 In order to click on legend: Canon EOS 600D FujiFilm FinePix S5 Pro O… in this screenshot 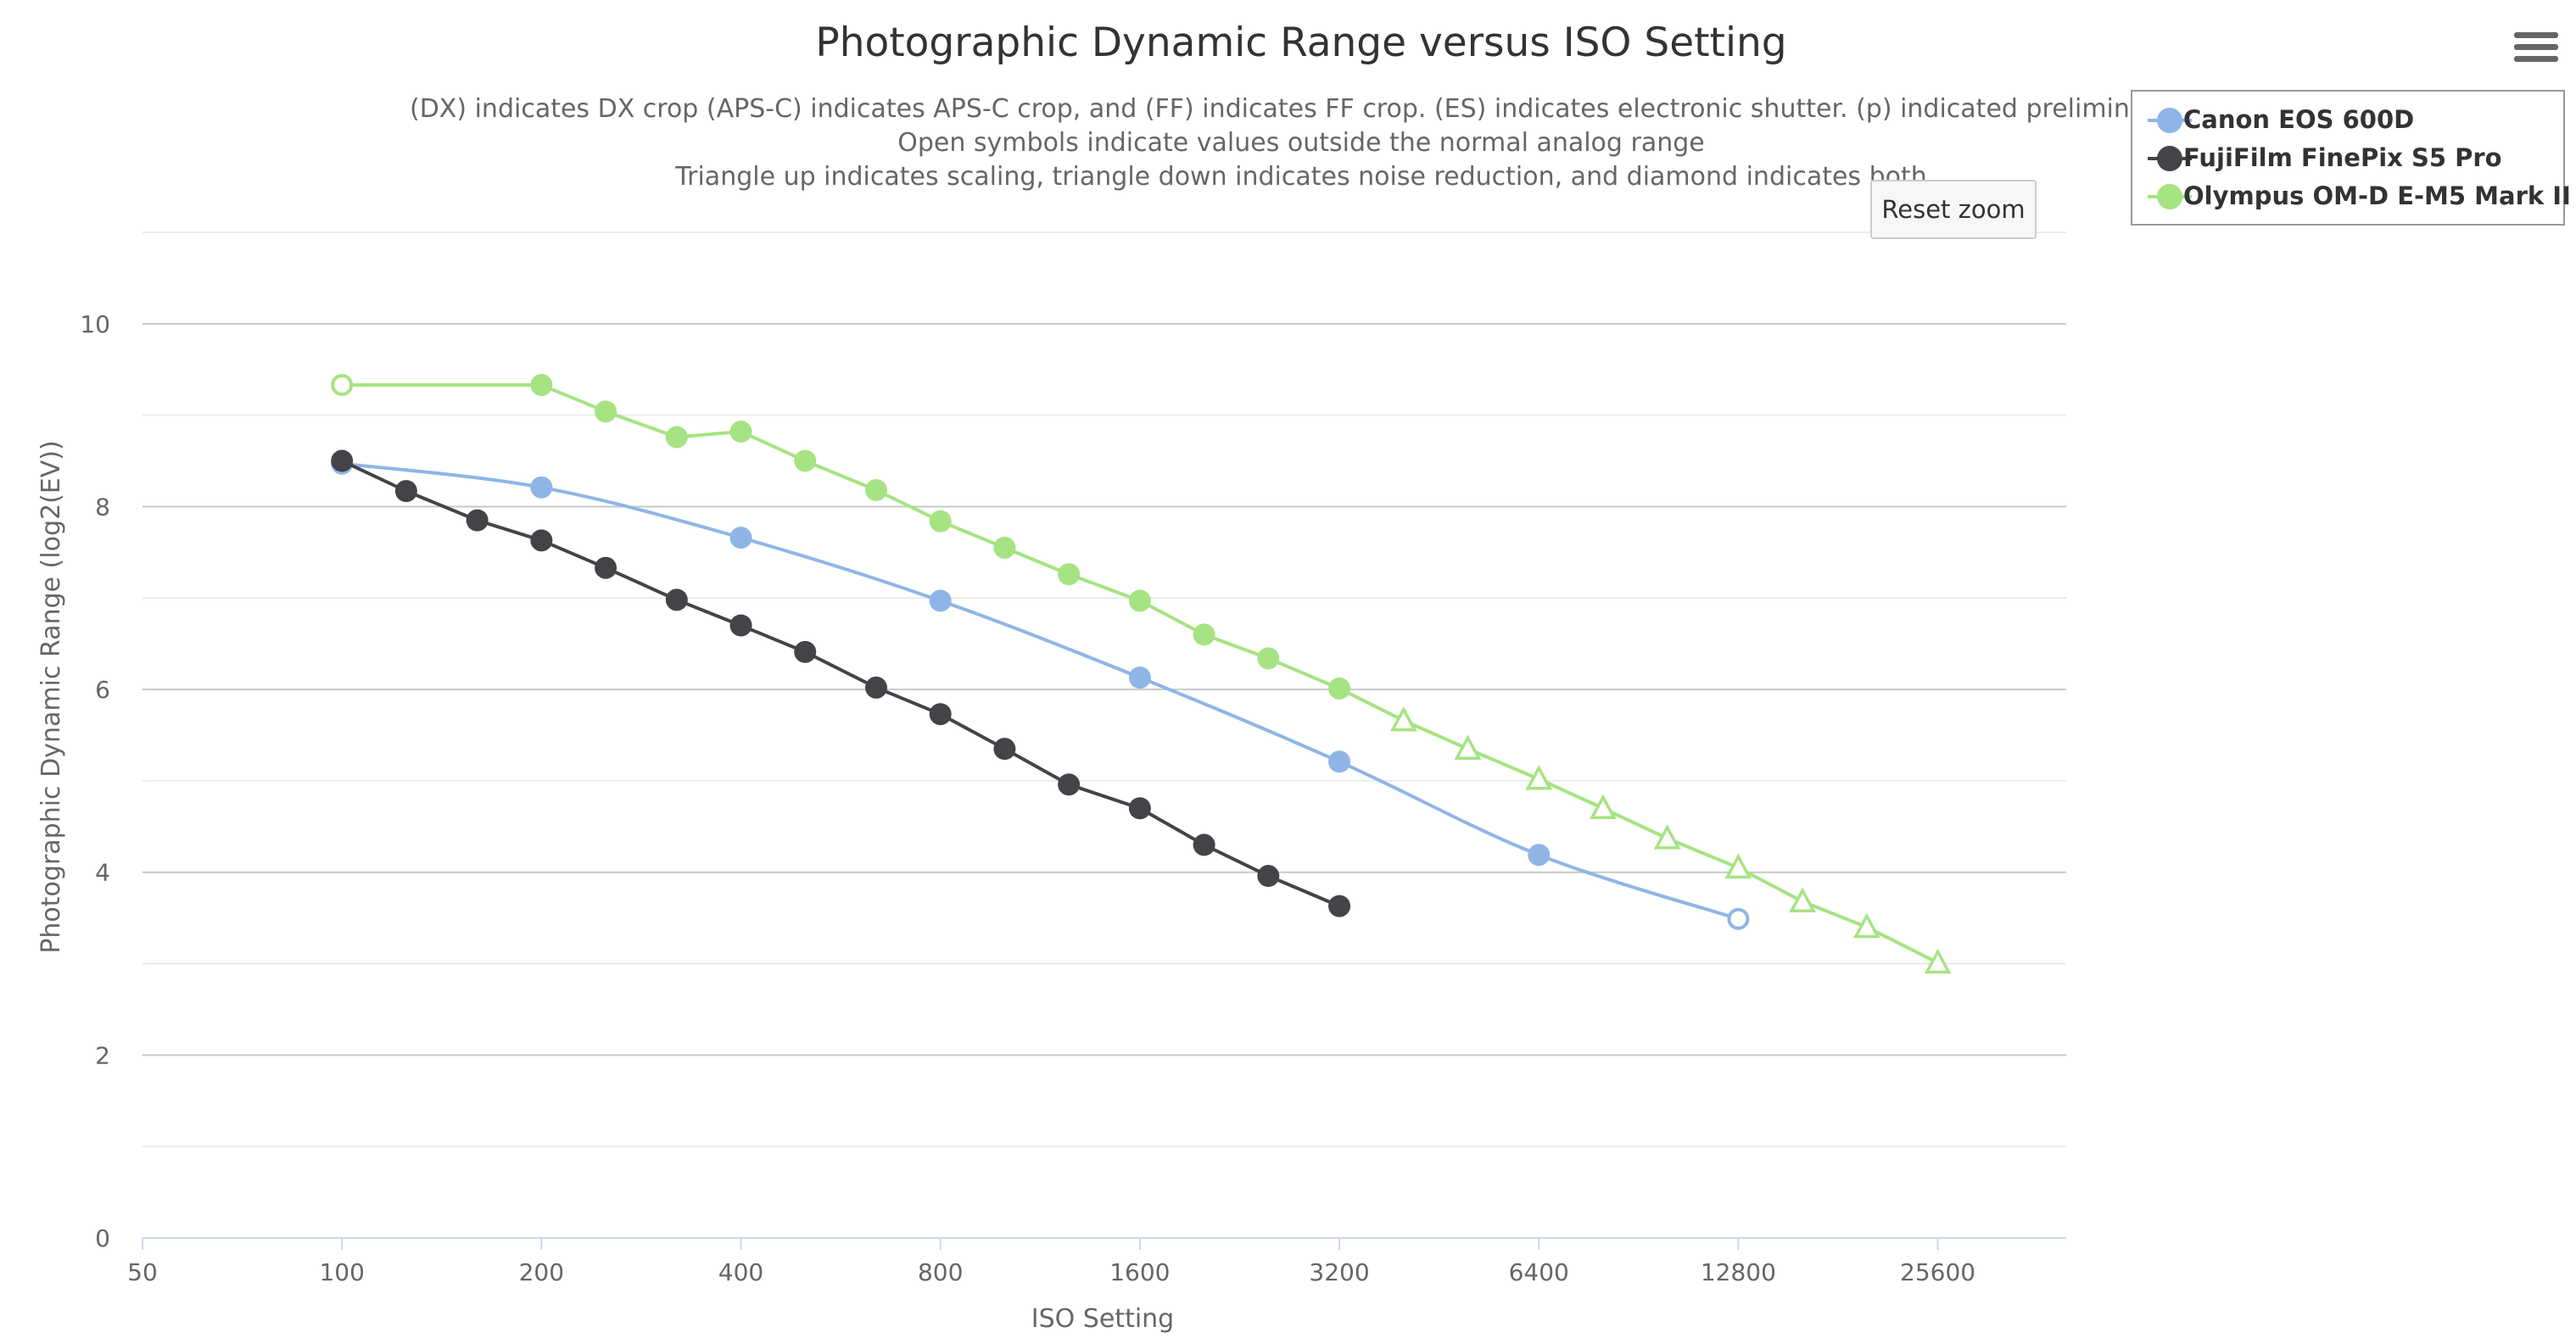, I will do `click(2351, 158)`.